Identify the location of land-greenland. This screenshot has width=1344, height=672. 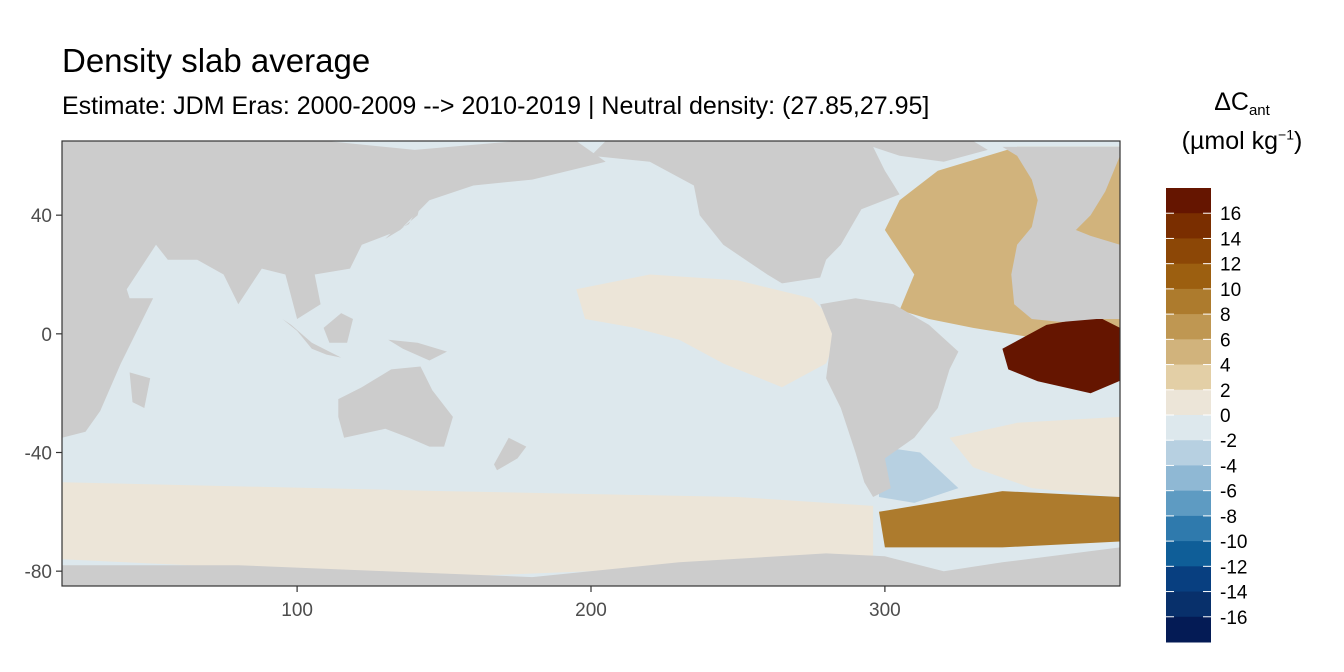
(921, 151).